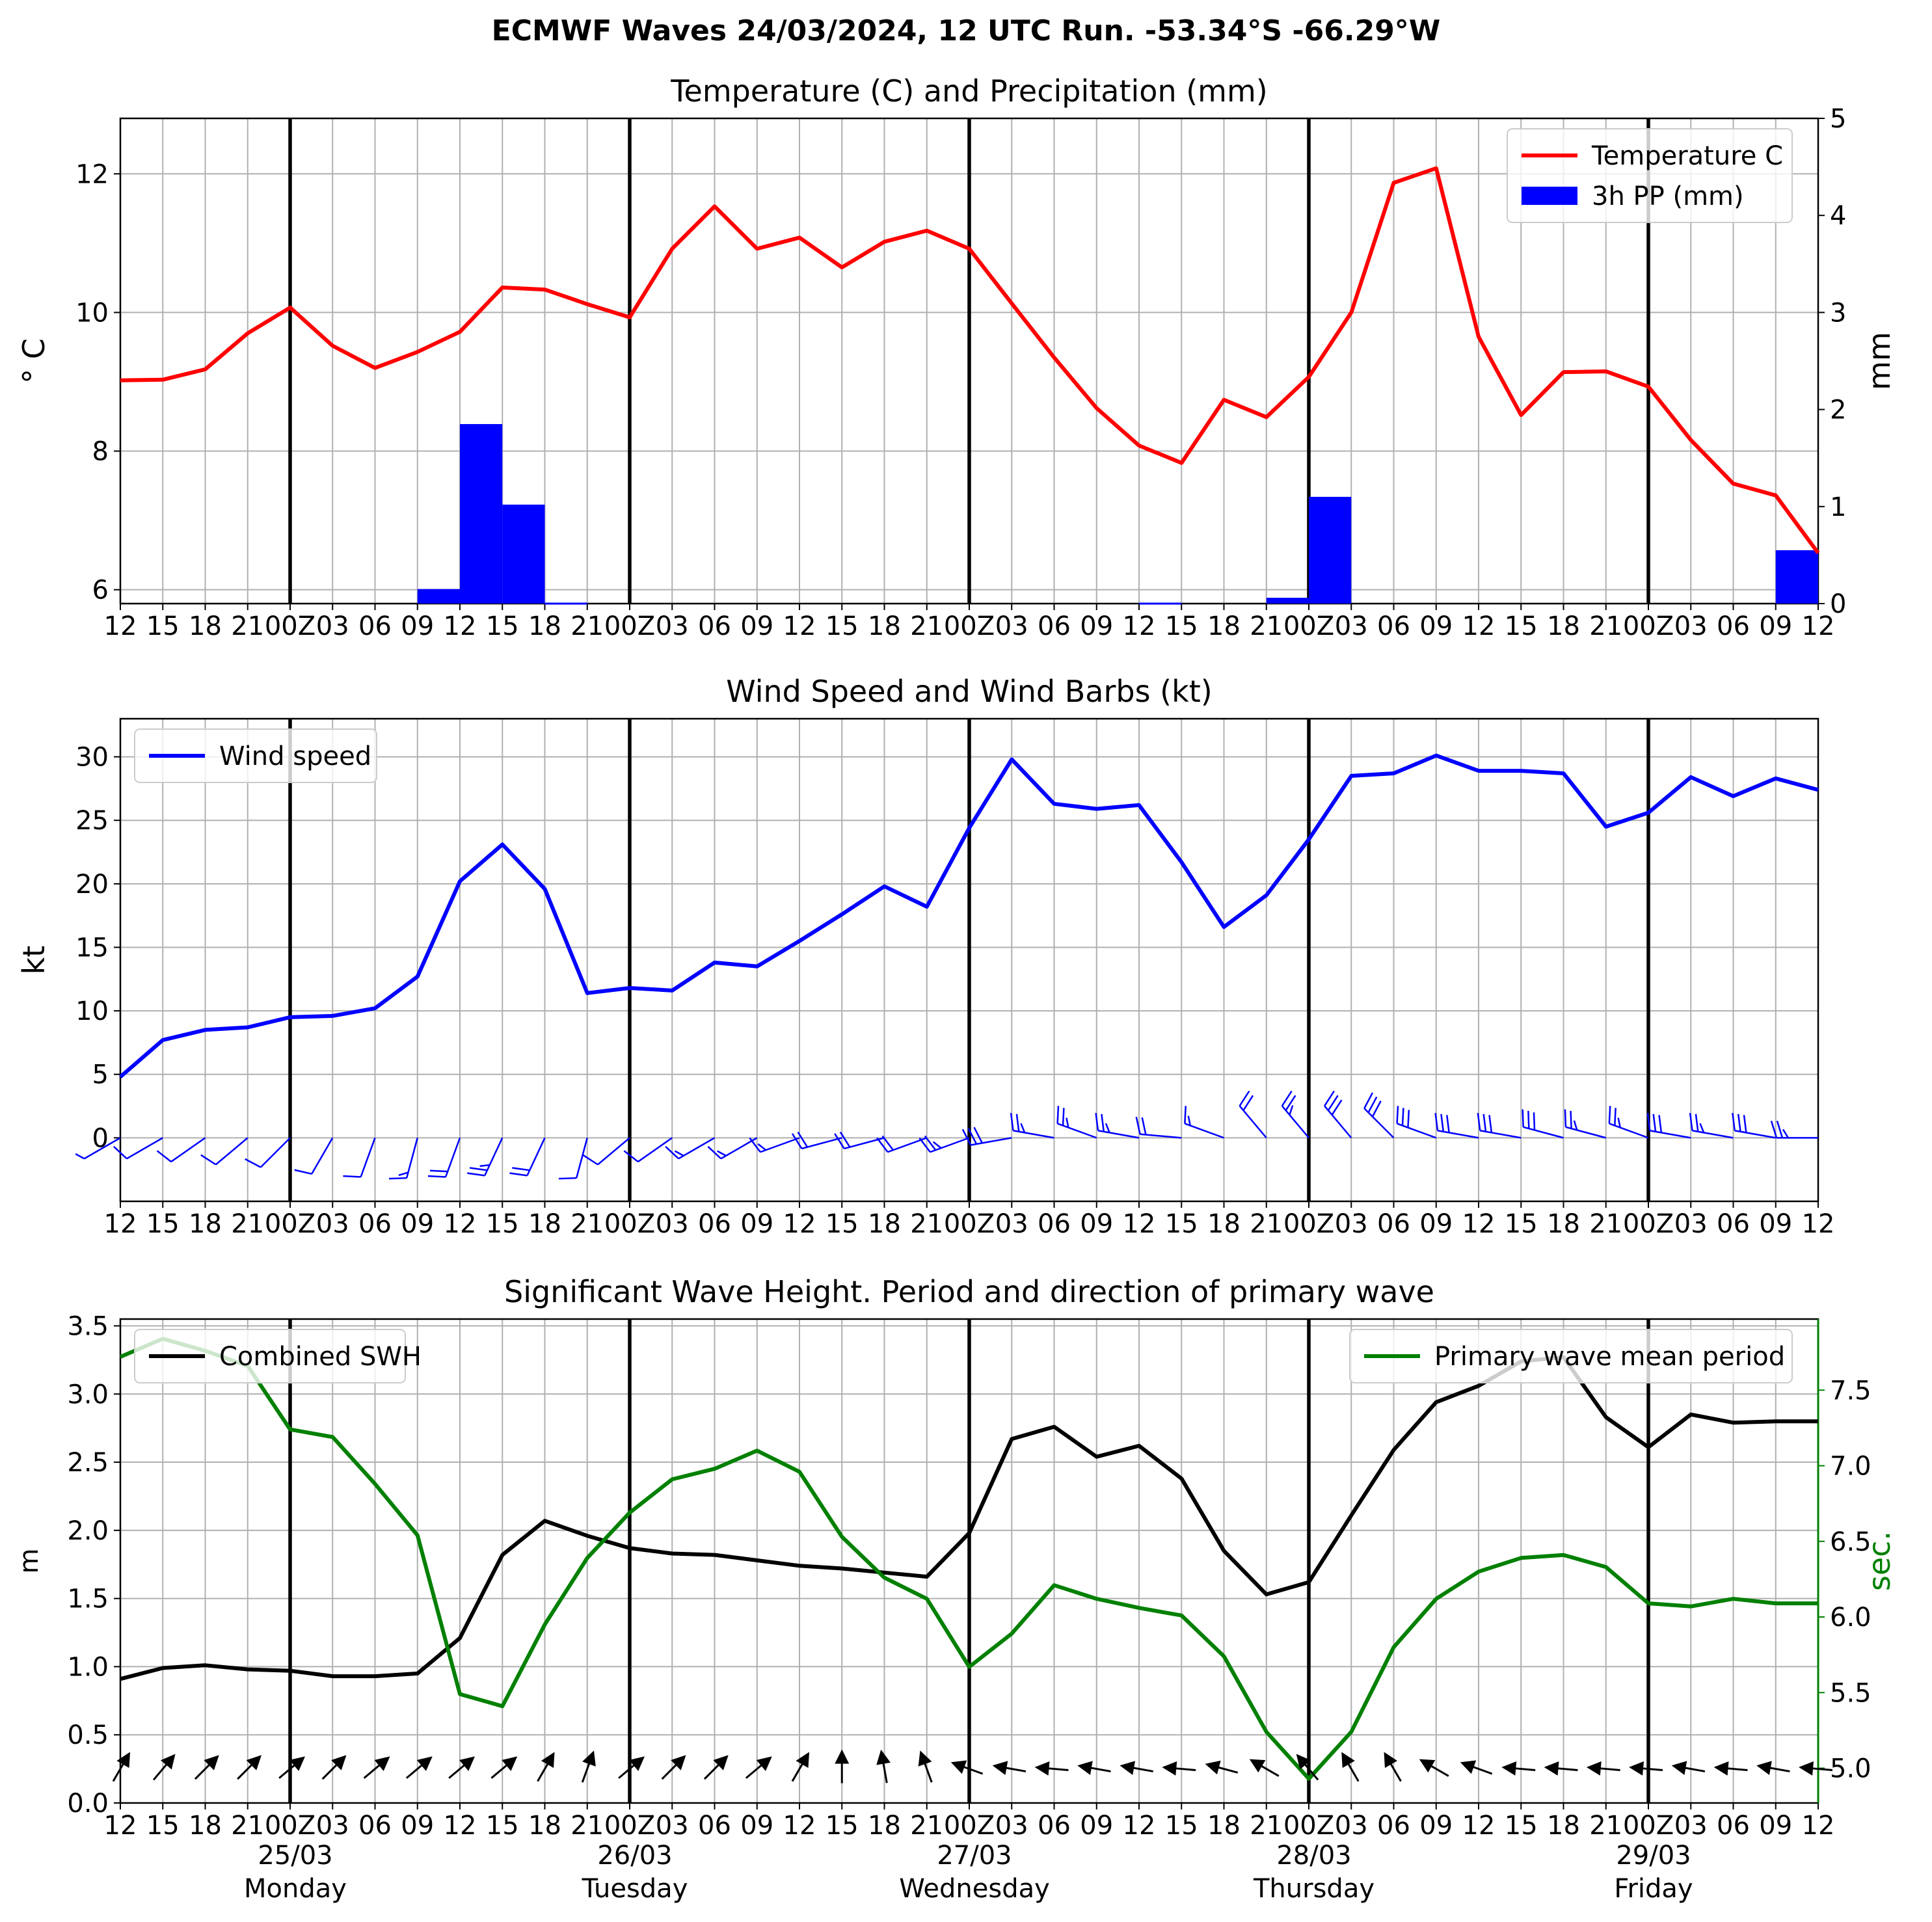 The image size is (1932, 1922). What do you see at coordinates (100, 452) in the screenshot?
I see `y-tick-label: 8` at bounding box center [100, 452].